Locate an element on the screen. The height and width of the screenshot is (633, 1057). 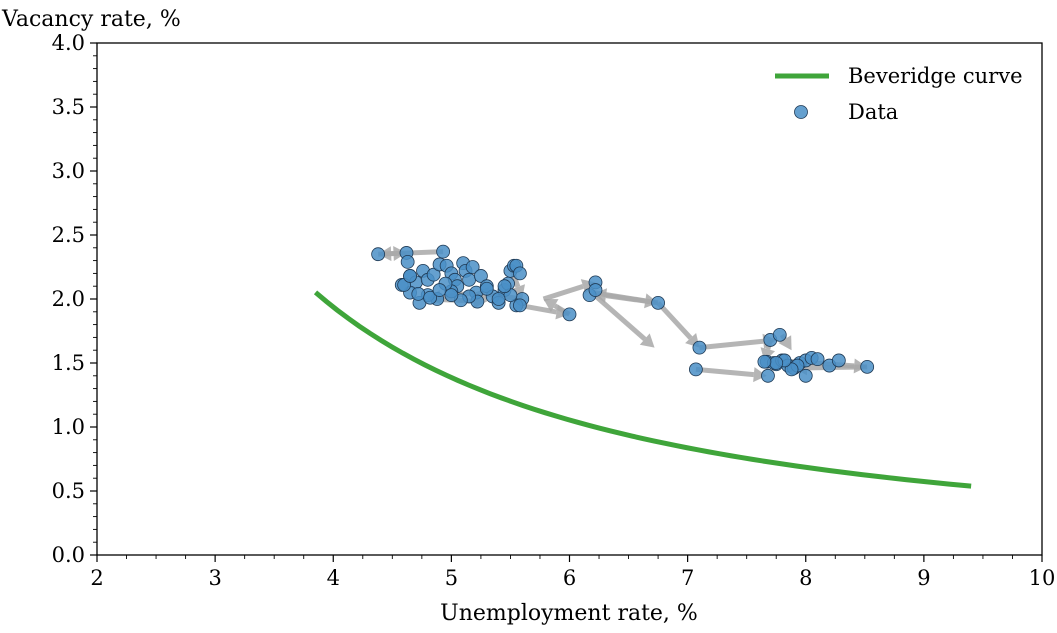
y-tick-label: 3.0 is located at coordinates (68, 171).